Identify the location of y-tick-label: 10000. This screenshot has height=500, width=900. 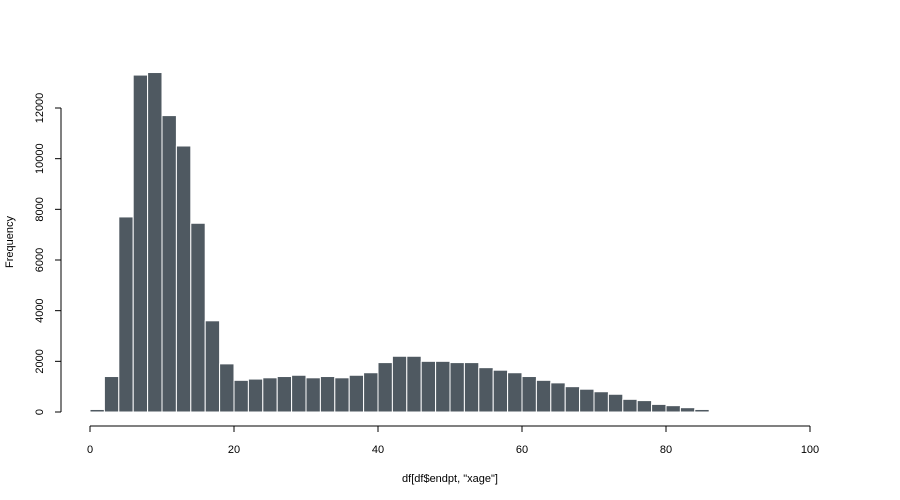
(40, 158).